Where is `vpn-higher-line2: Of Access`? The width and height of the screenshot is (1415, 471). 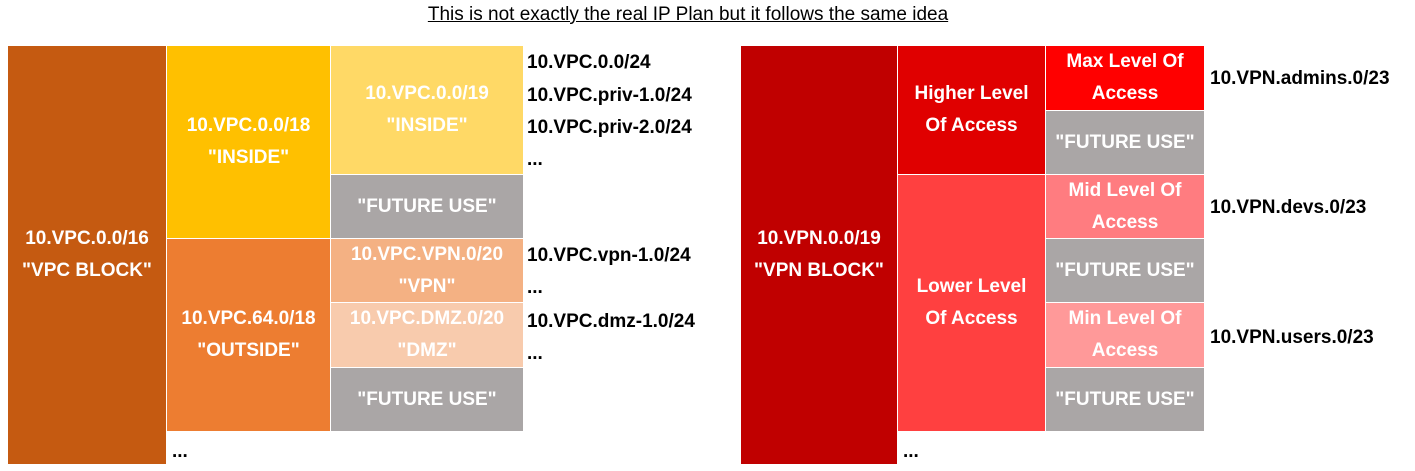 vpn-higher-line2: Of Access is located at coordinates (971, 125).